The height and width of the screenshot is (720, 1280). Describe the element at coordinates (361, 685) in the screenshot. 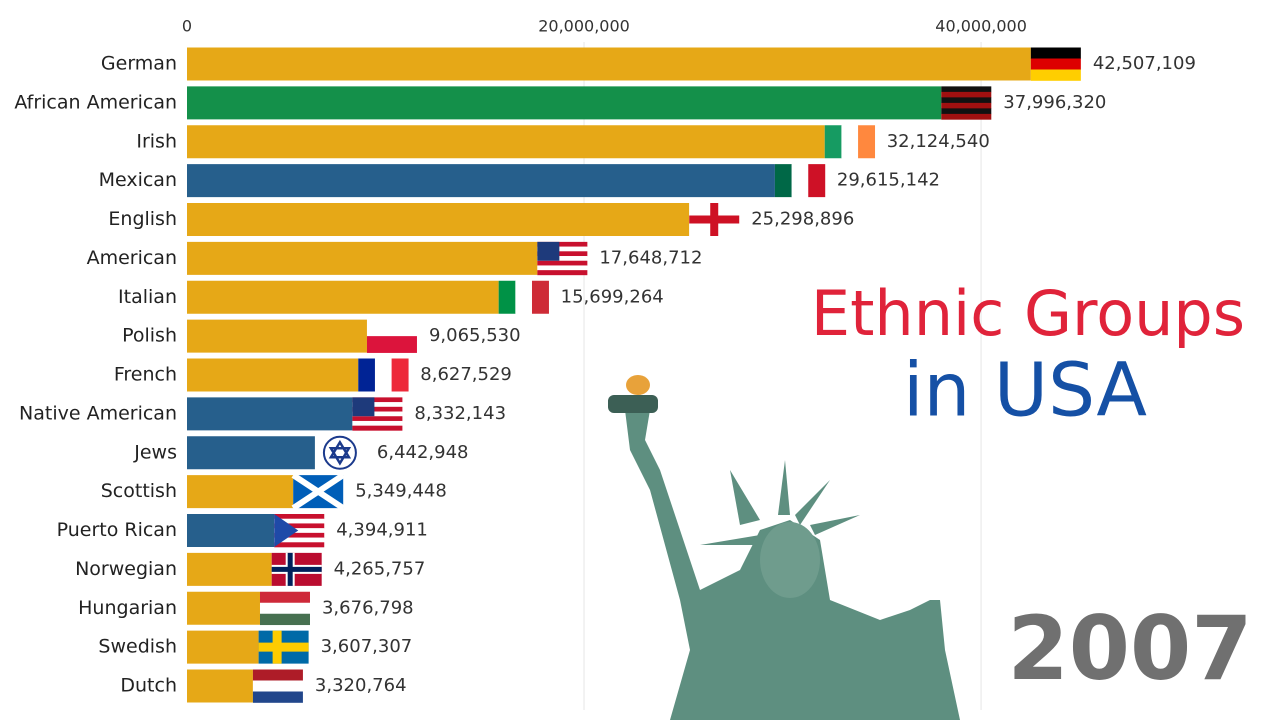

I see `value-label: 3,320,764` at that location.